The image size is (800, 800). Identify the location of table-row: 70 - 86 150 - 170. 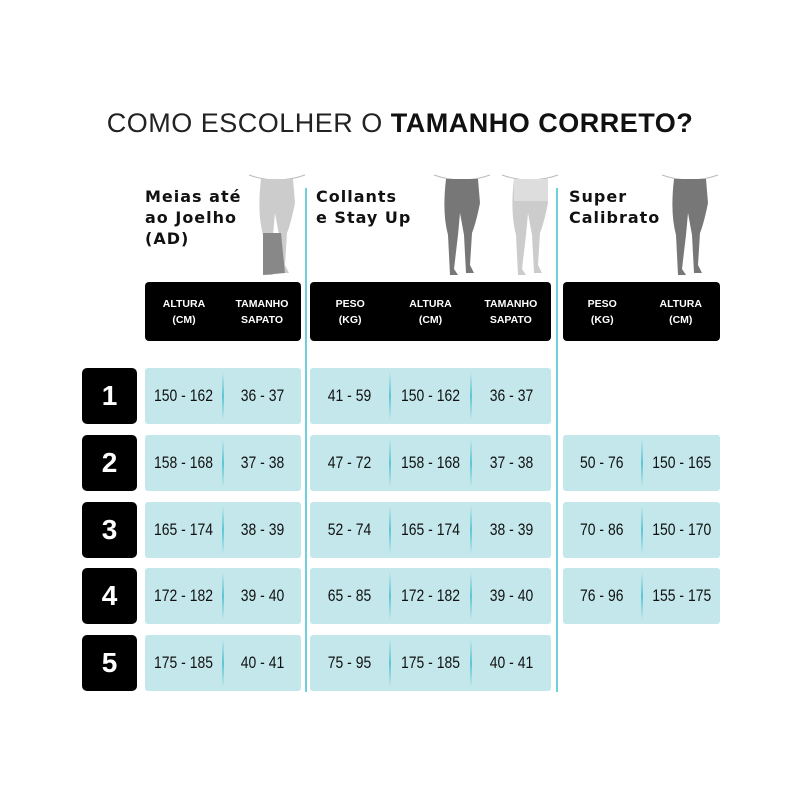
(641, 530).